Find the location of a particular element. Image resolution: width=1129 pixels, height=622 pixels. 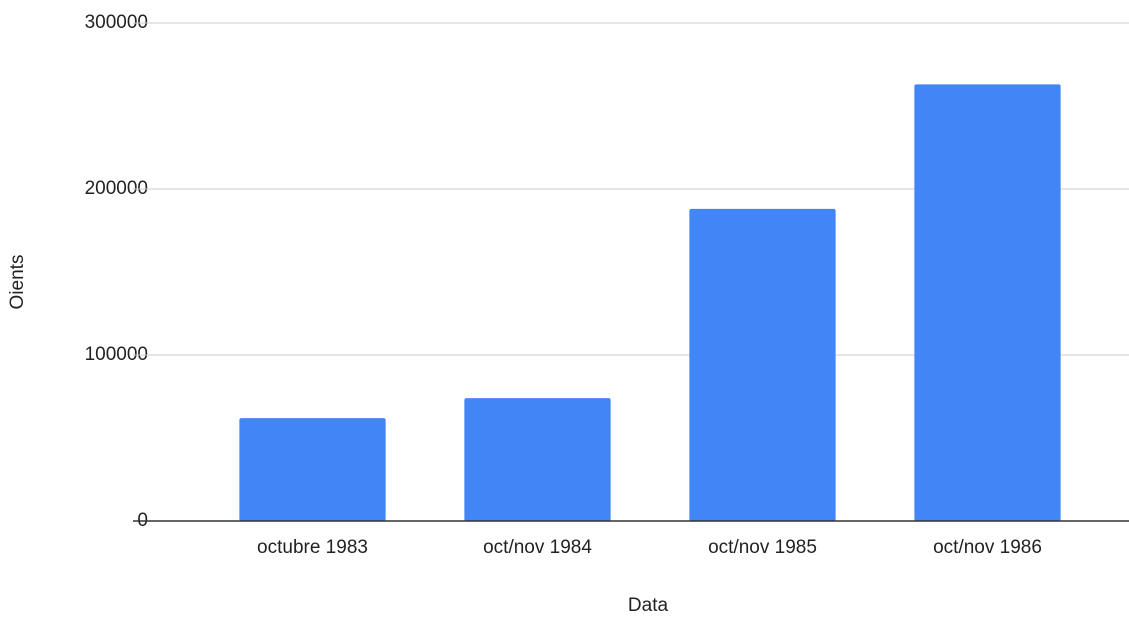

y-tick-label: 200000 is located at coordinates (116, 188).